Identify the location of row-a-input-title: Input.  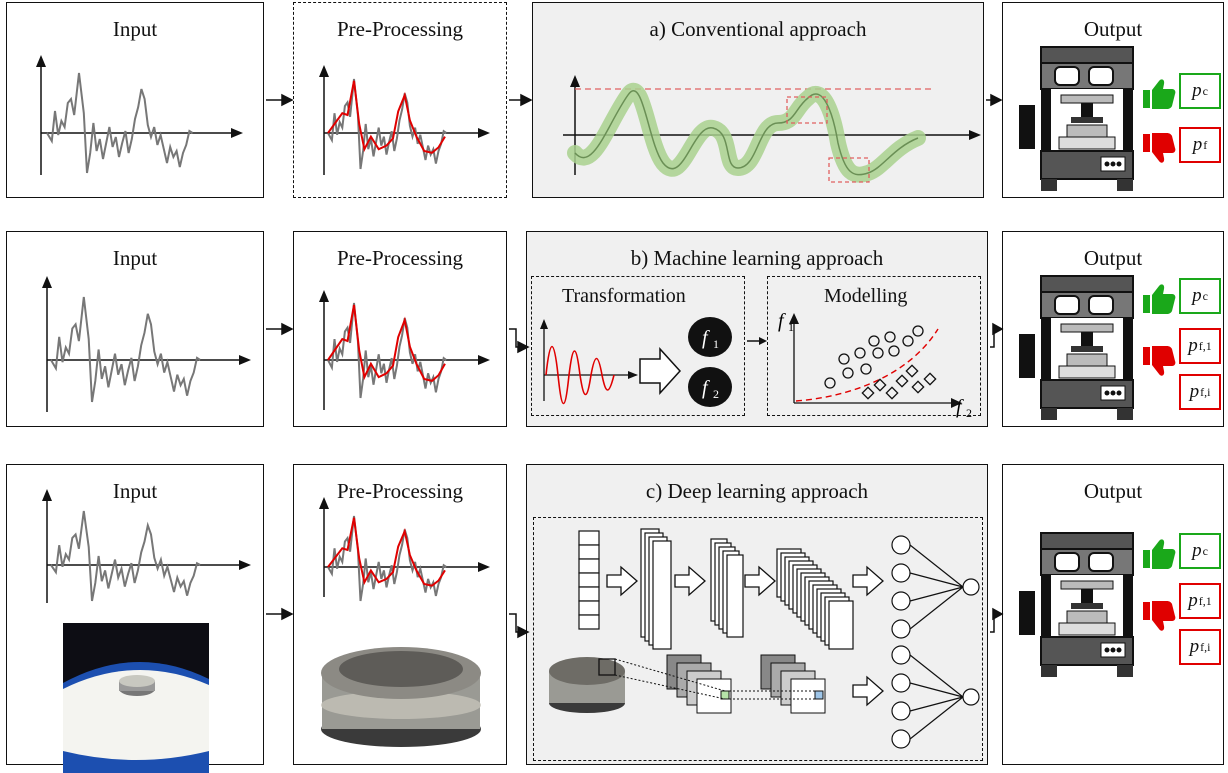
(135, 29).